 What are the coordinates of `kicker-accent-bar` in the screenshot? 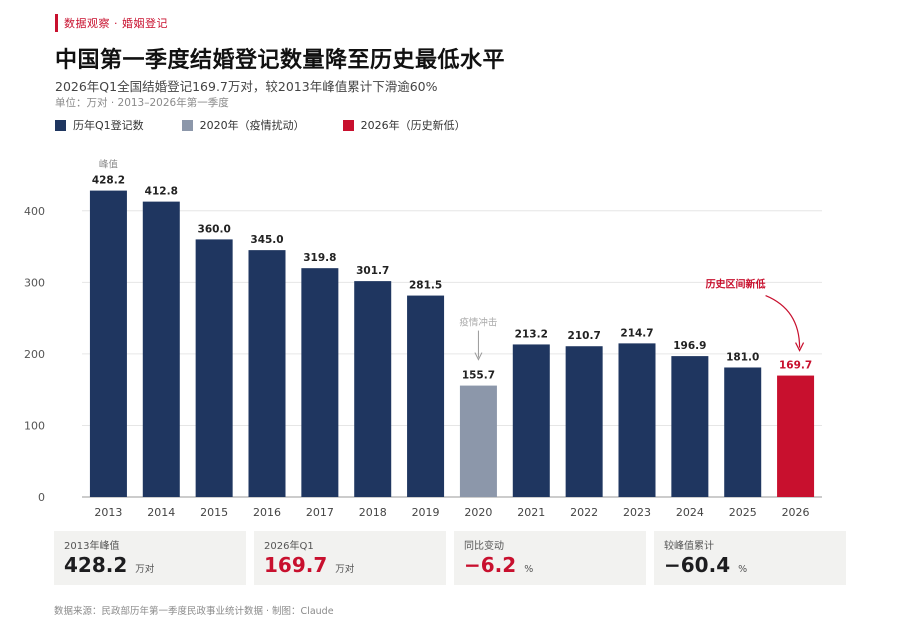 It's located at (56, 23).